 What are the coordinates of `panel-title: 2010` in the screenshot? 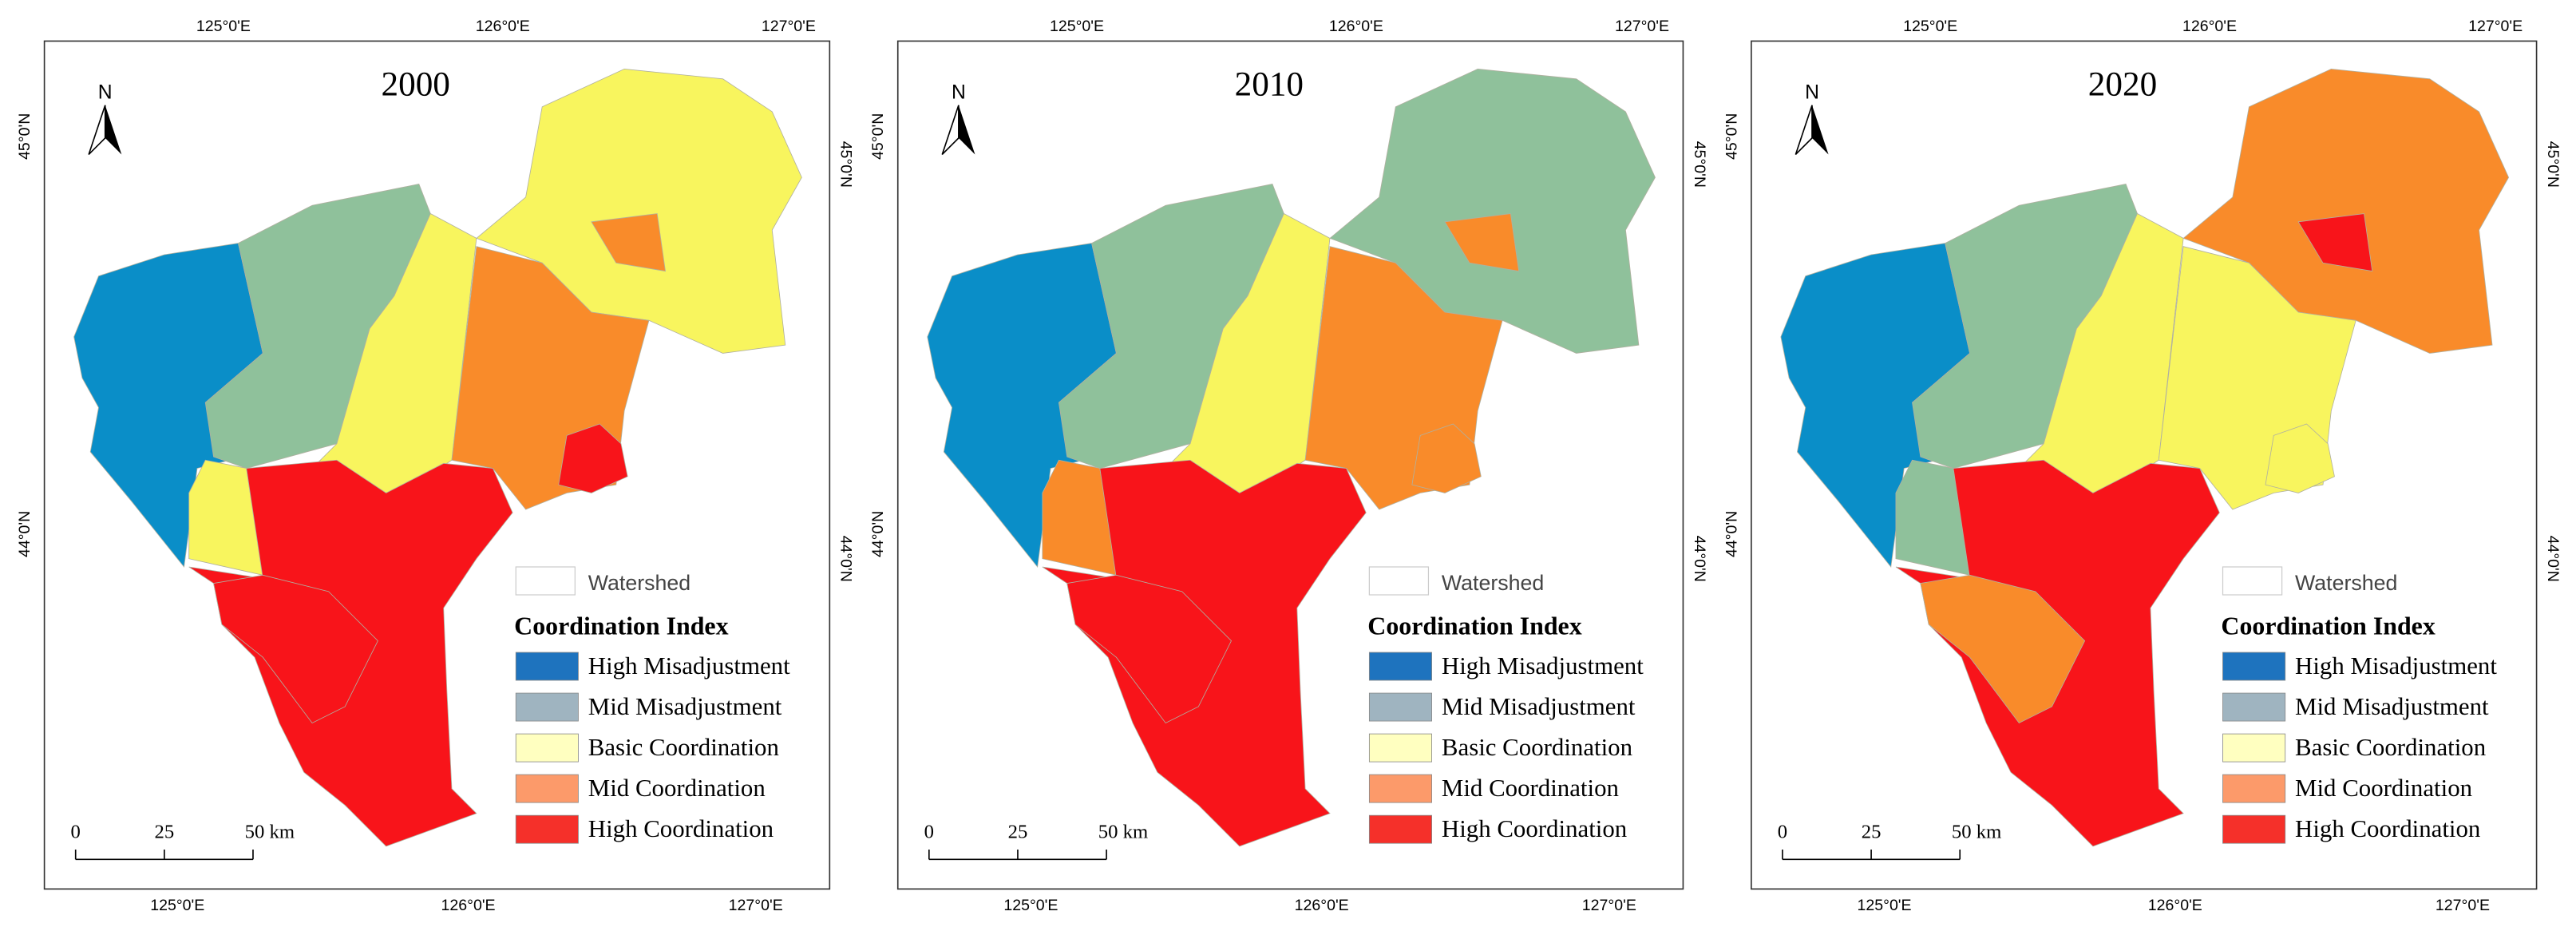 It's located at (1270, 84).